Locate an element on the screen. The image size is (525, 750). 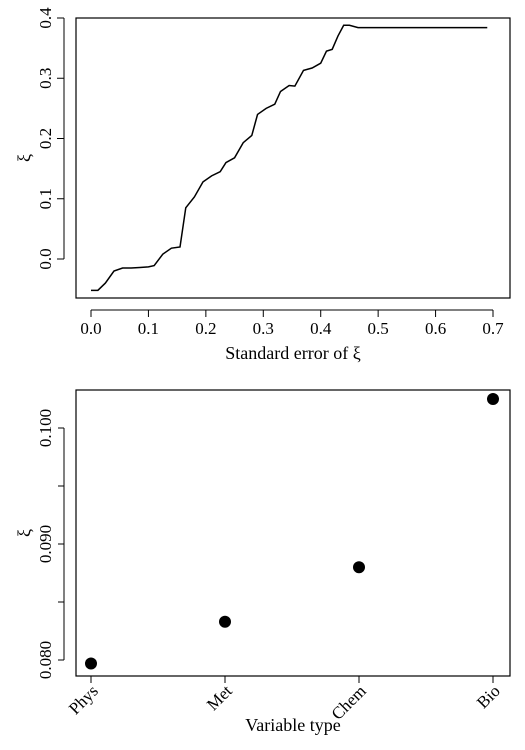
y-axis: 0.0 0.1 0.2 0.3 0.4 is located at coordinates (50, 138).